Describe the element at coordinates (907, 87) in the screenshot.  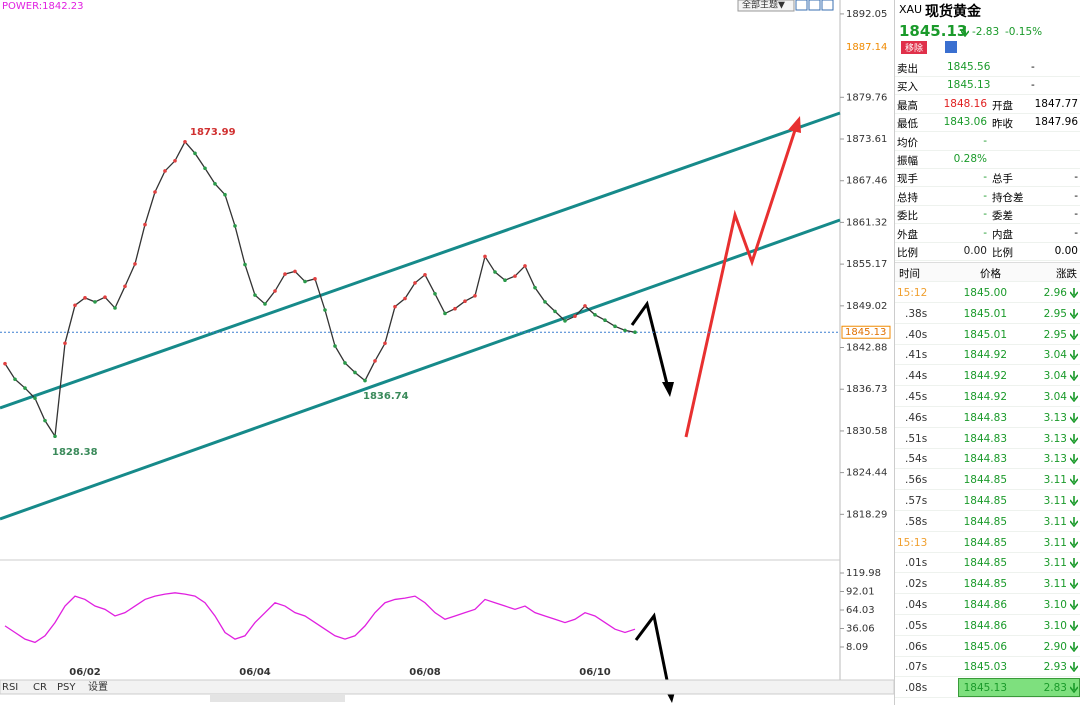
I see `row-label: 买入` at that location.